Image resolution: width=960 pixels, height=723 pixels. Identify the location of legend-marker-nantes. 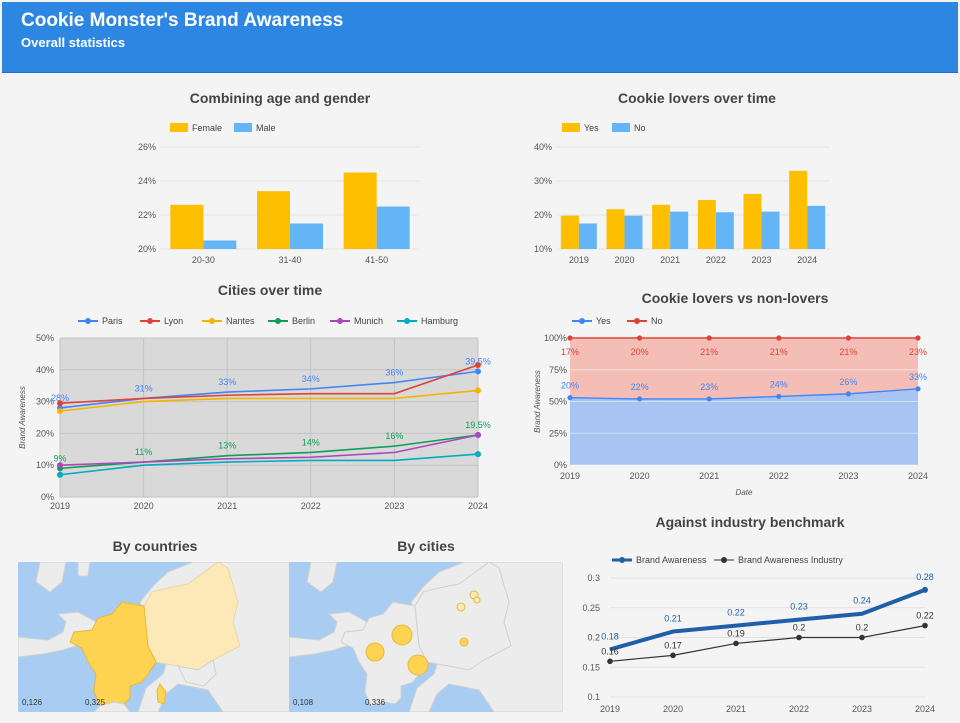
(212, 321).